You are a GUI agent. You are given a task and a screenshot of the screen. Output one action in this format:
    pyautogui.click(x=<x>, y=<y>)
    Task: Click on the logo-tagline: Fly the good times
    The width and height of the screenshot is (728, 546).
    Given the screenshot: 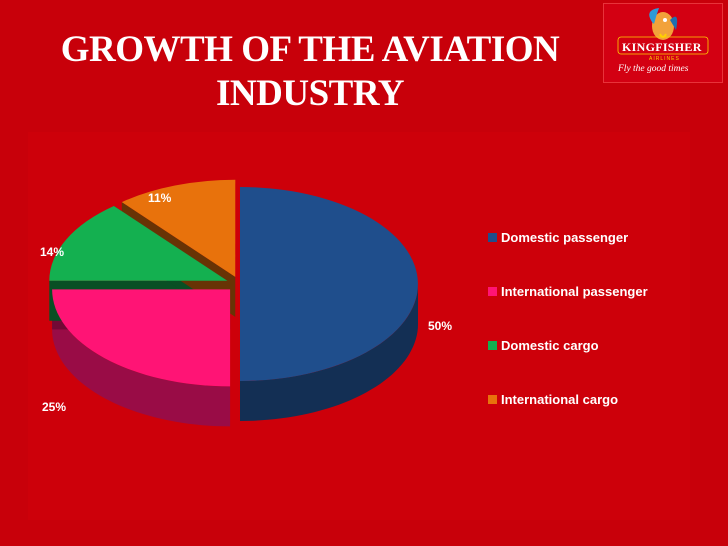 What is the action you would take?
    pyautogui.click(x=653, y=69)
    